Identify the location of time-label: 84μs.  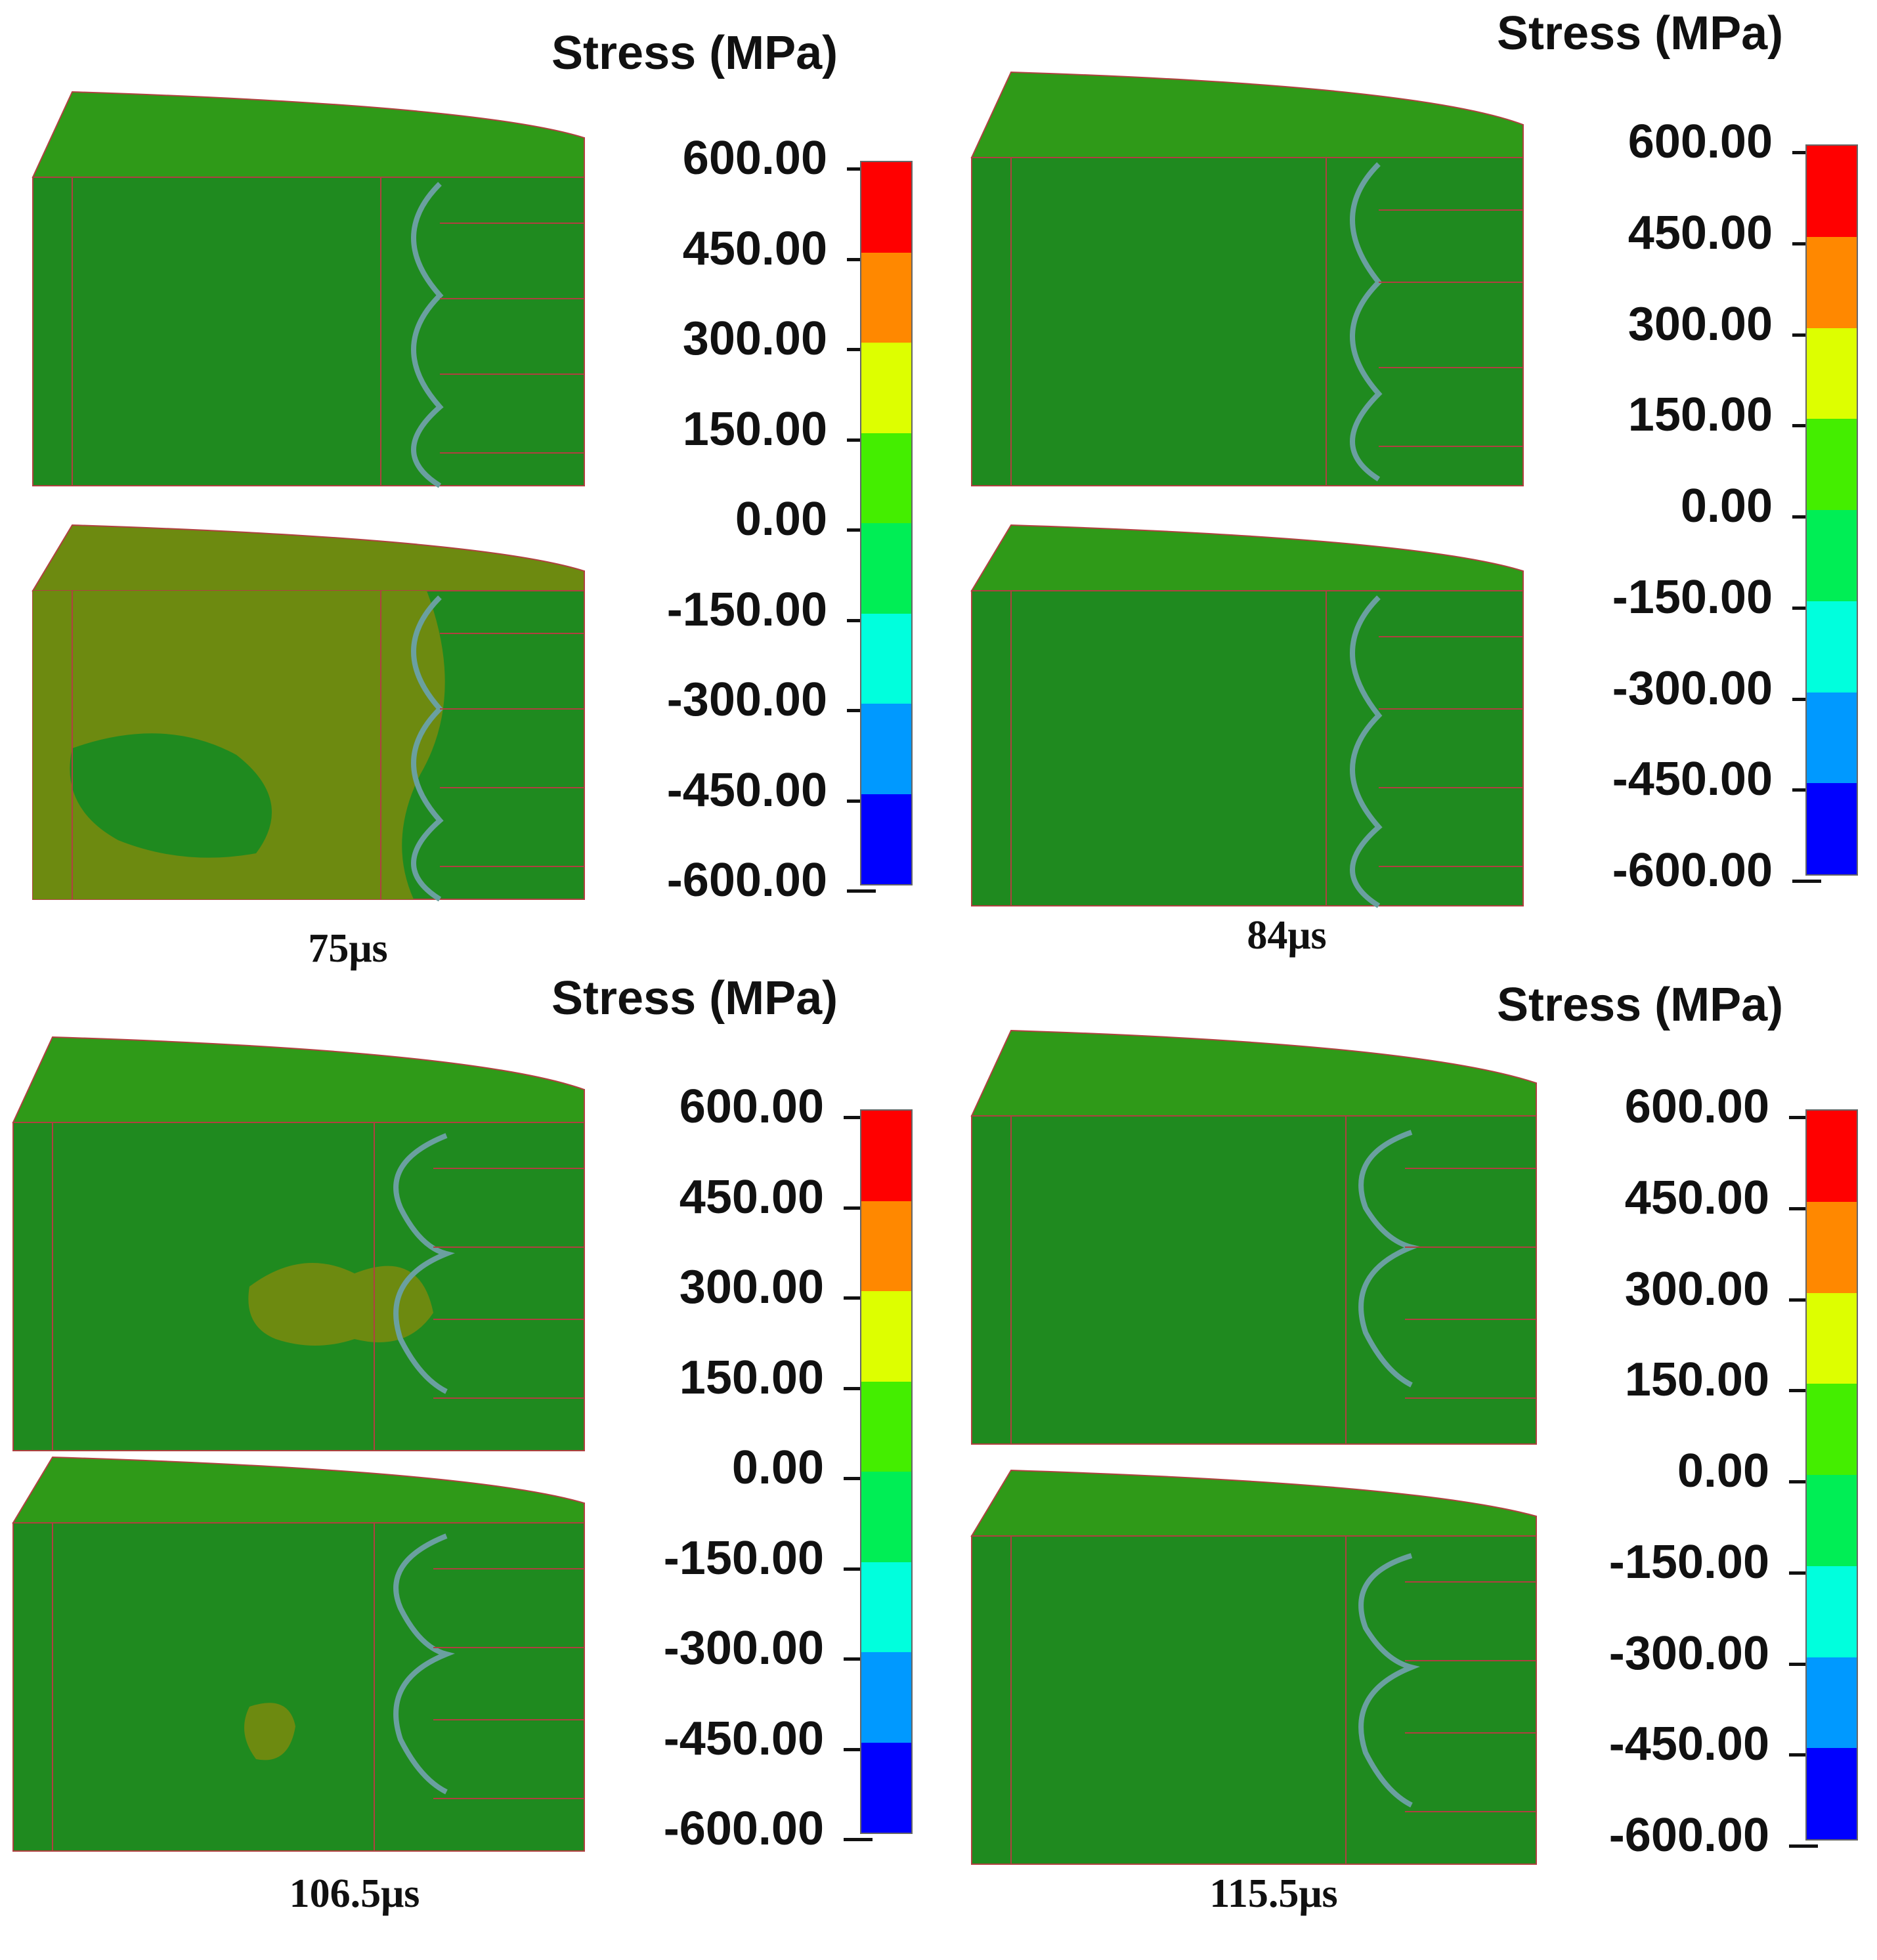
(1287, 935).